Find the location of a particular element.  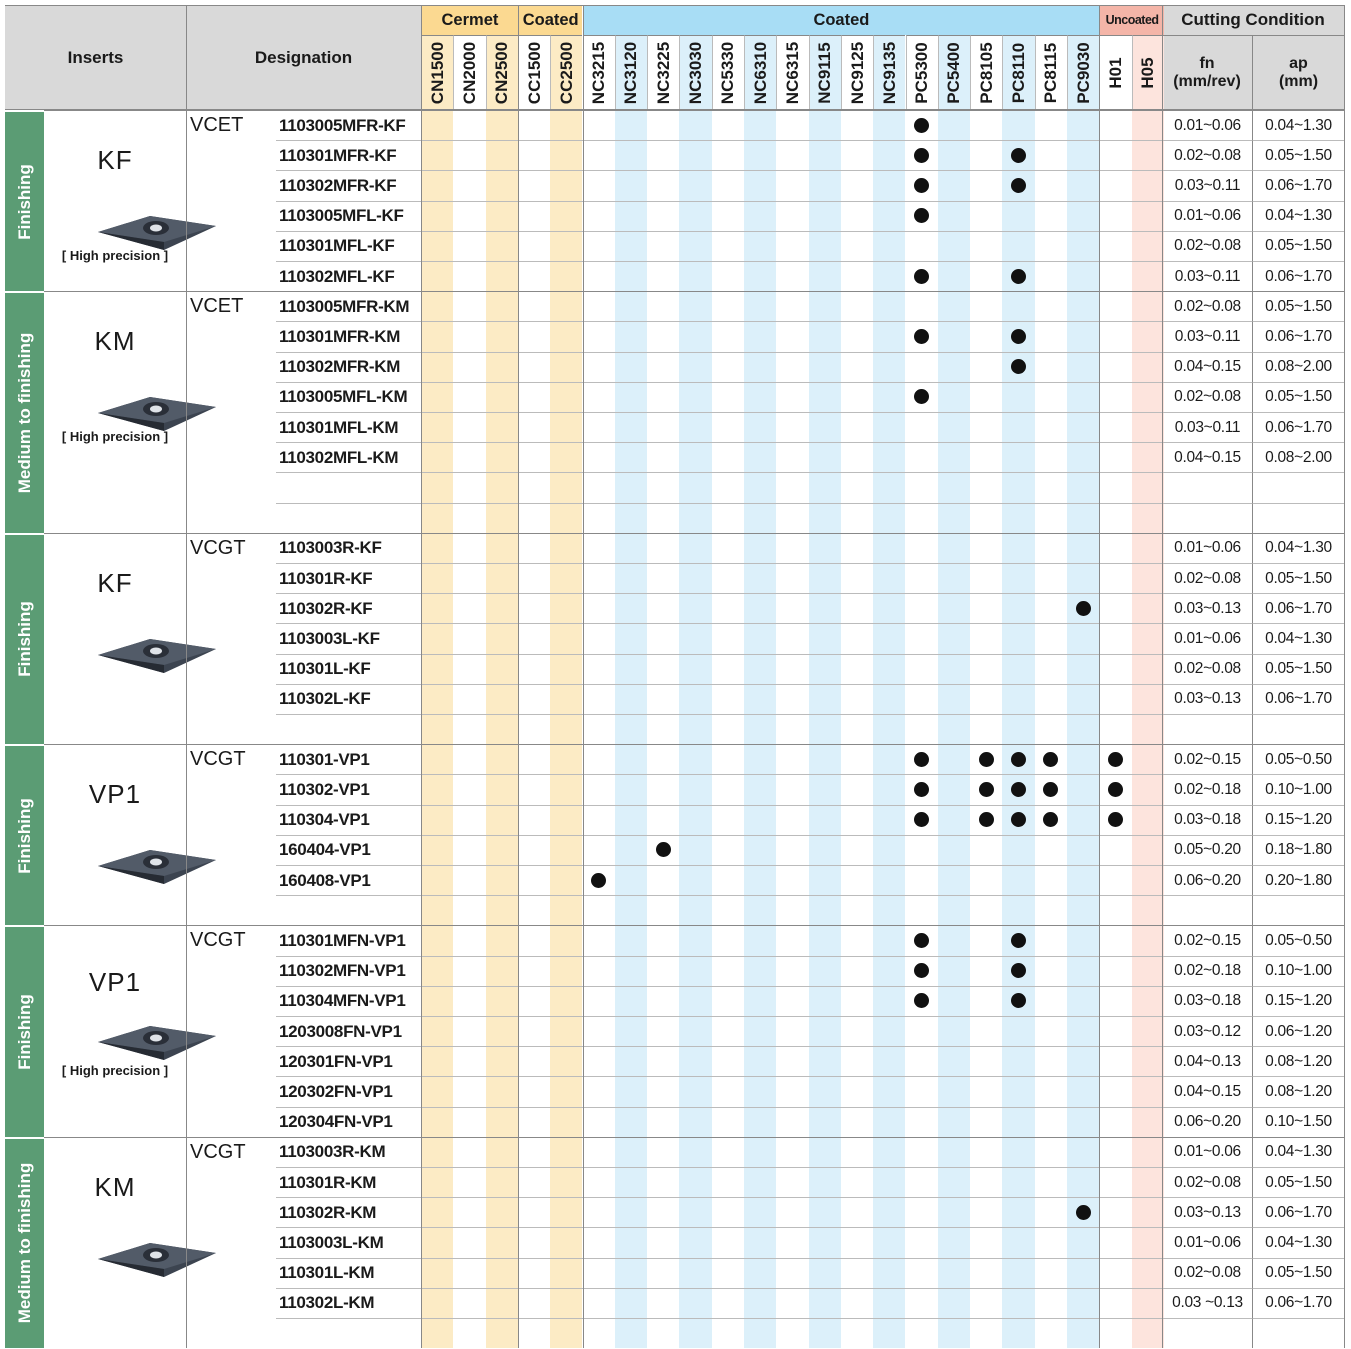

designation-cell: 1103003L-KF is located at coordinates (348, 638).